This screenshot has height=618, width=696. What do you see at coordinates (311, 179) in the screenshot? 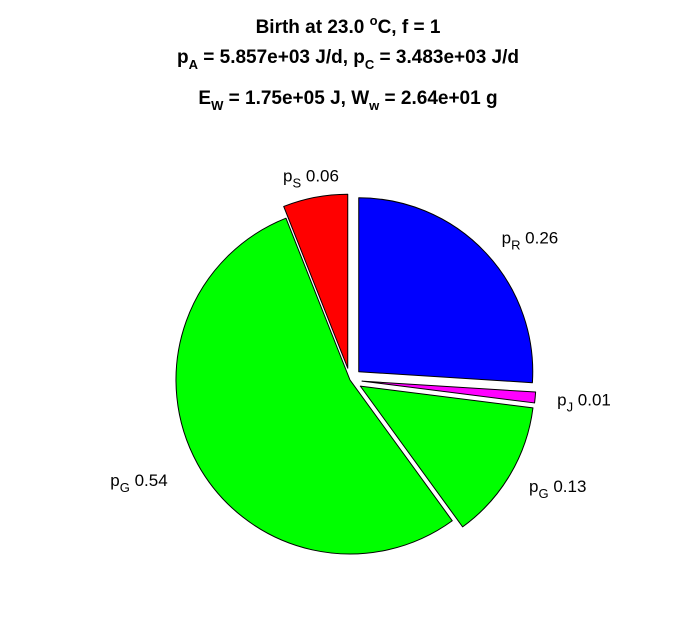
I see `pie-label-pS-0.06: pS 0.06` at bounding box center [311, 179].